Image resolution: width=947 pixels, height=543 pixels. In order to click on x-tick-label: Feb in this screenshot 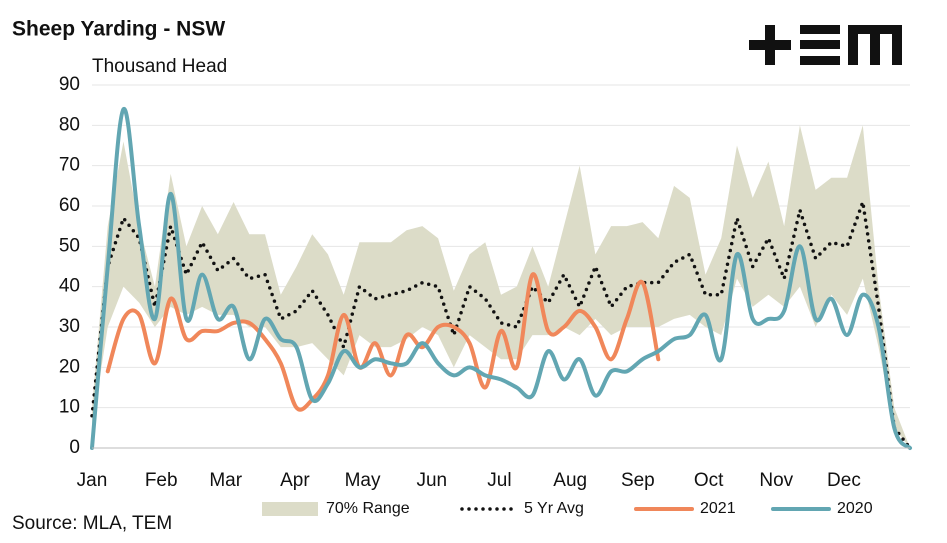, I will do `click(161, 480)`.